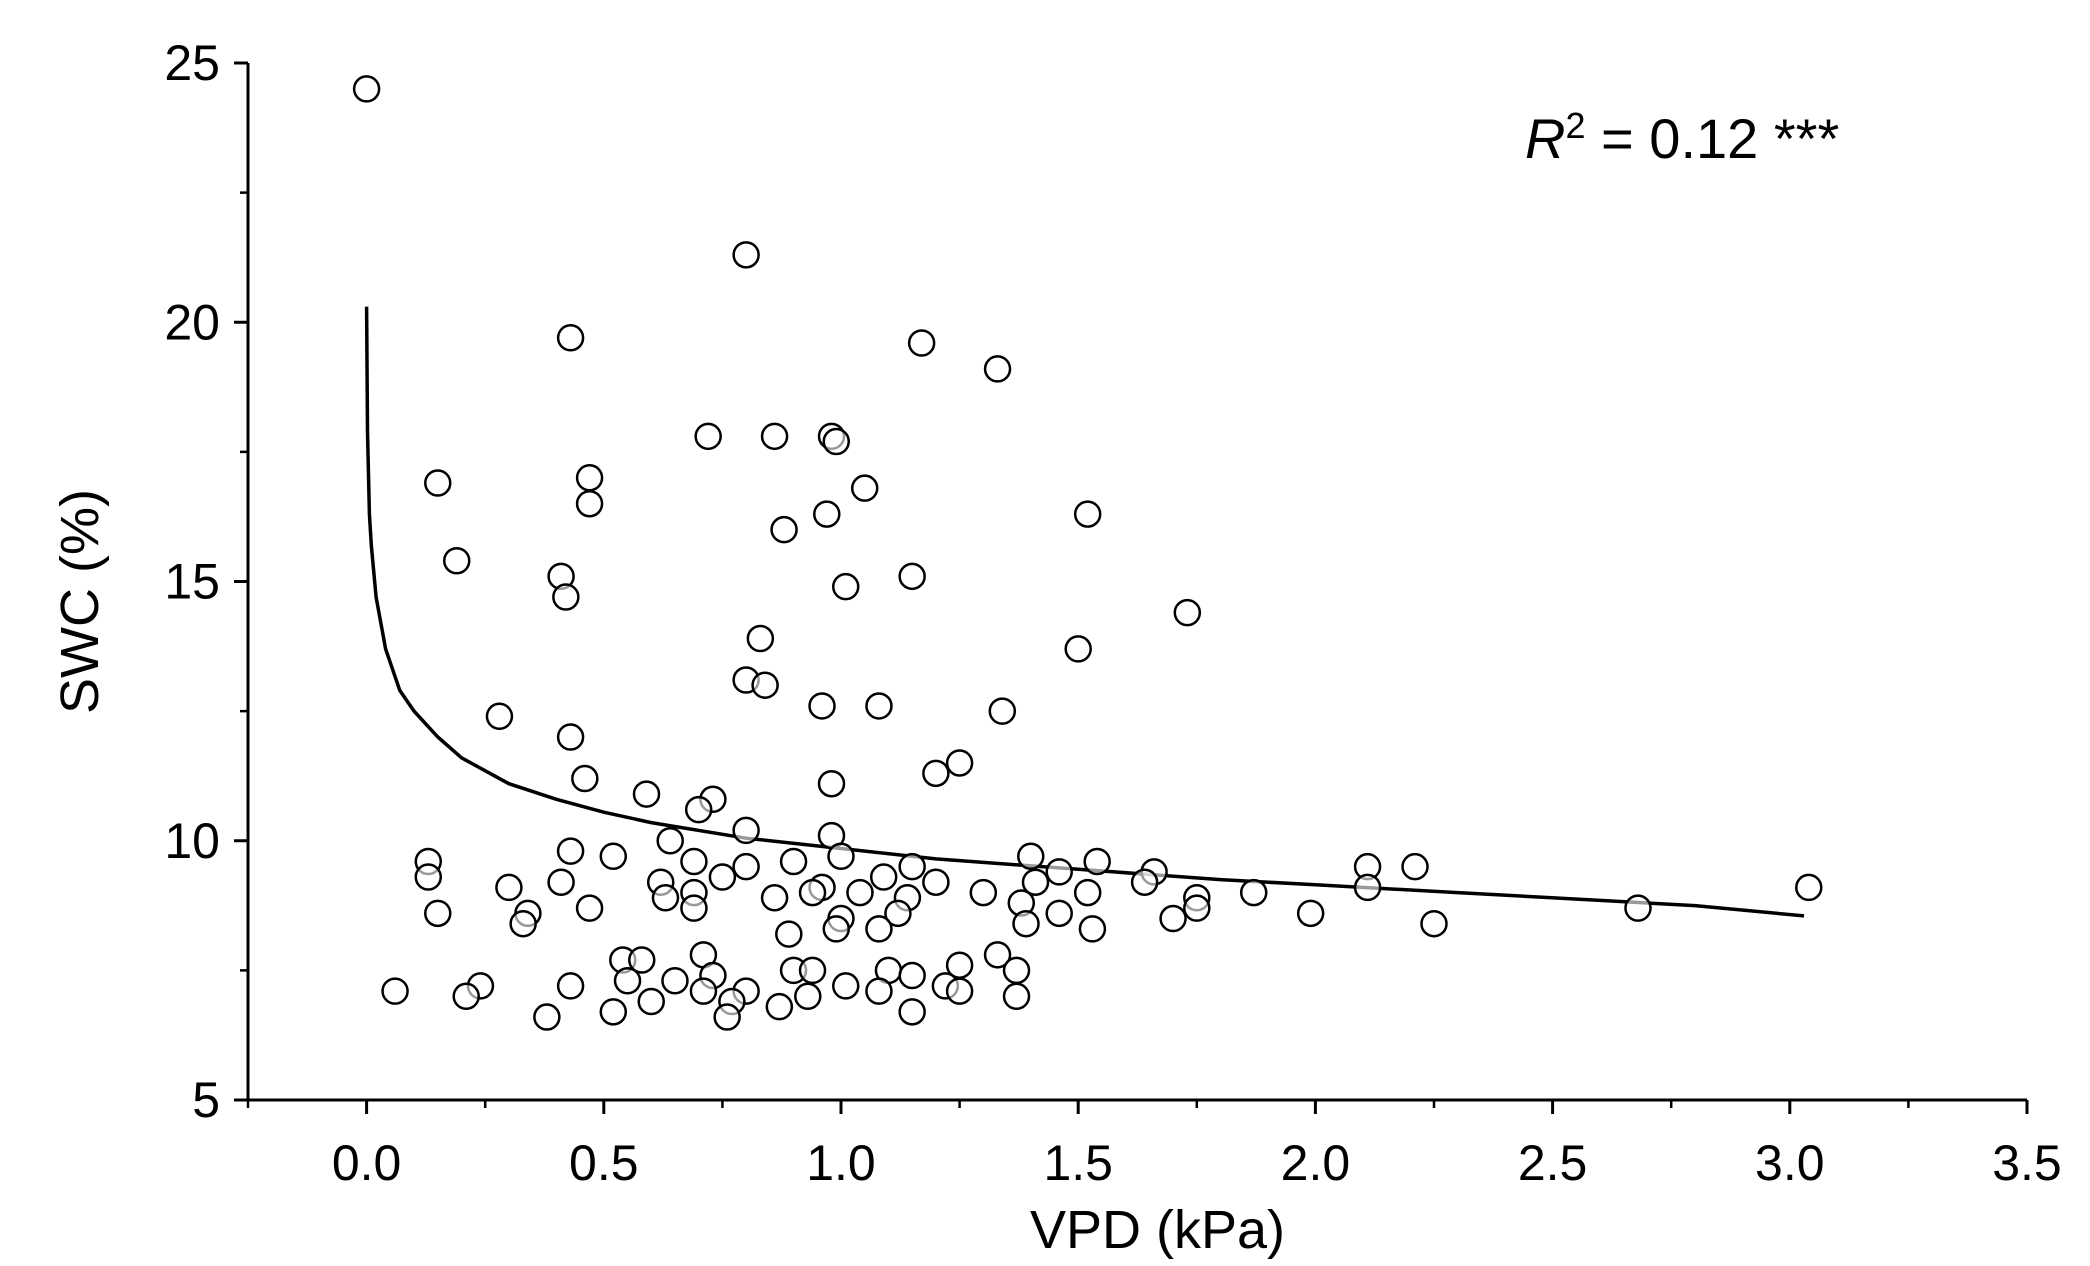 The width and height of the screenshot is (2090, 1266). I want to click on y-ticks: 5 10 15 20 25, so click(206, 581).